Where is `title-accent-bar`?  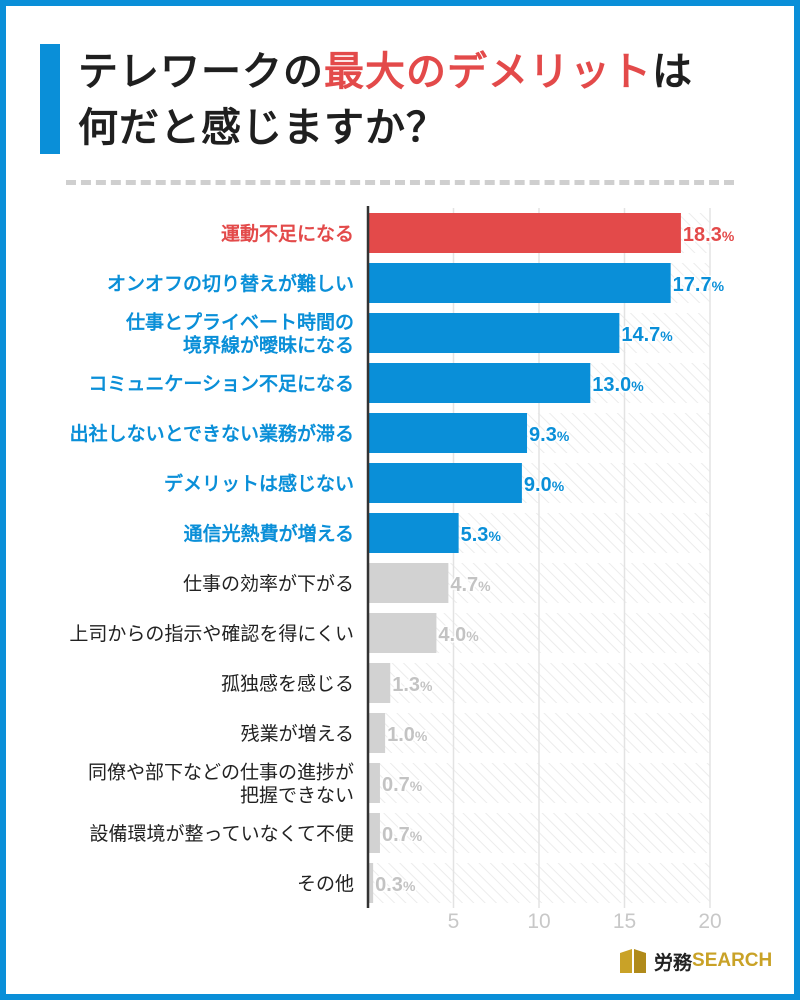
title-accent-bar is located at coordinates (50, 99).